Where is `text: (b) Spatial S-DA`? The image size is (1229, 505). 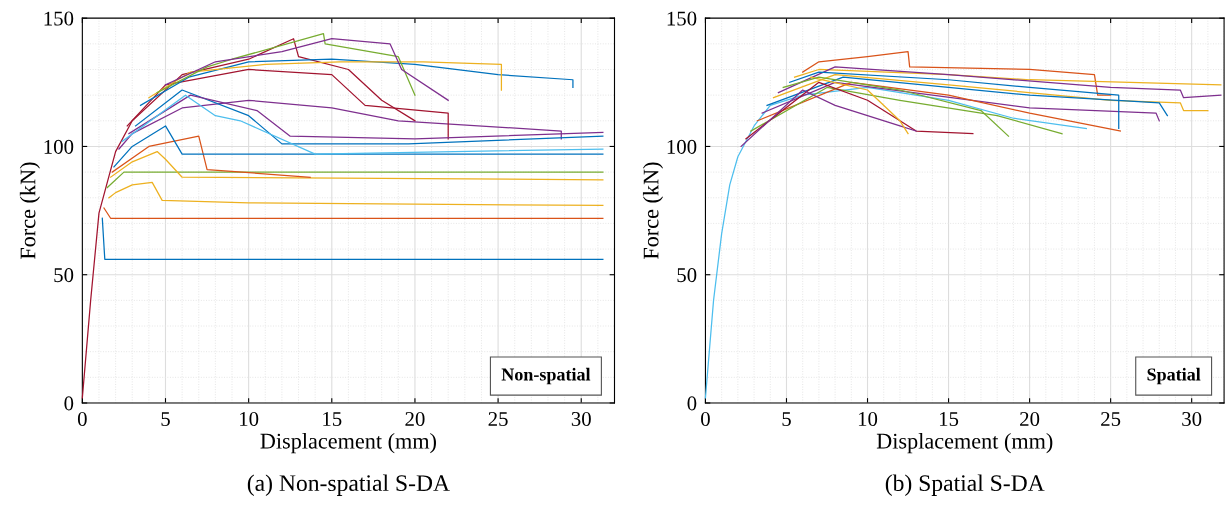 text: (b) Spatial S-DA is located at coordinates (965, 485).